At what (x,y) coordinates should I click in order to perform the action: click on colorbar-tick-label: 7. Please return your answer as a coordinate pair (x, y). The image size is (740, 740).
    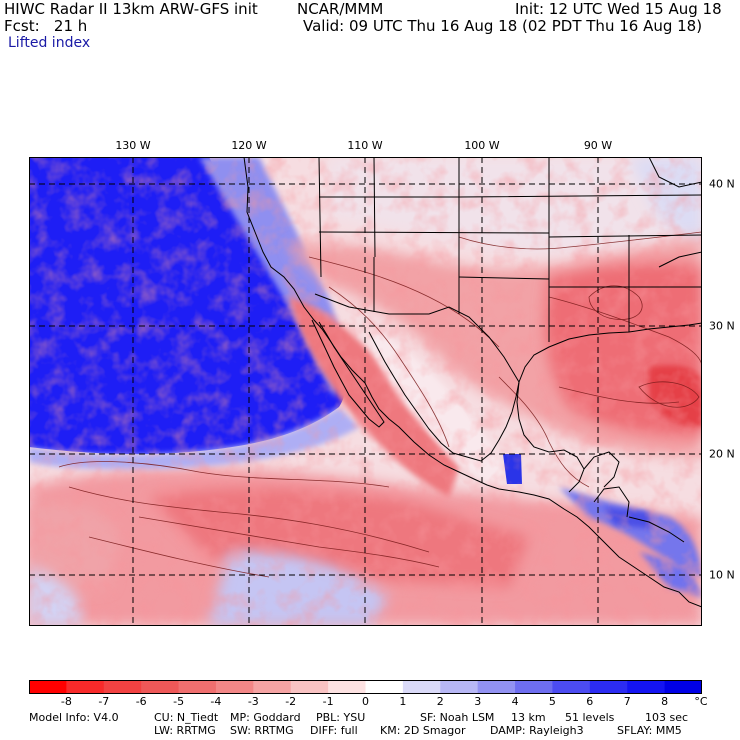
    Looking at the image, I should click on (627, 701).